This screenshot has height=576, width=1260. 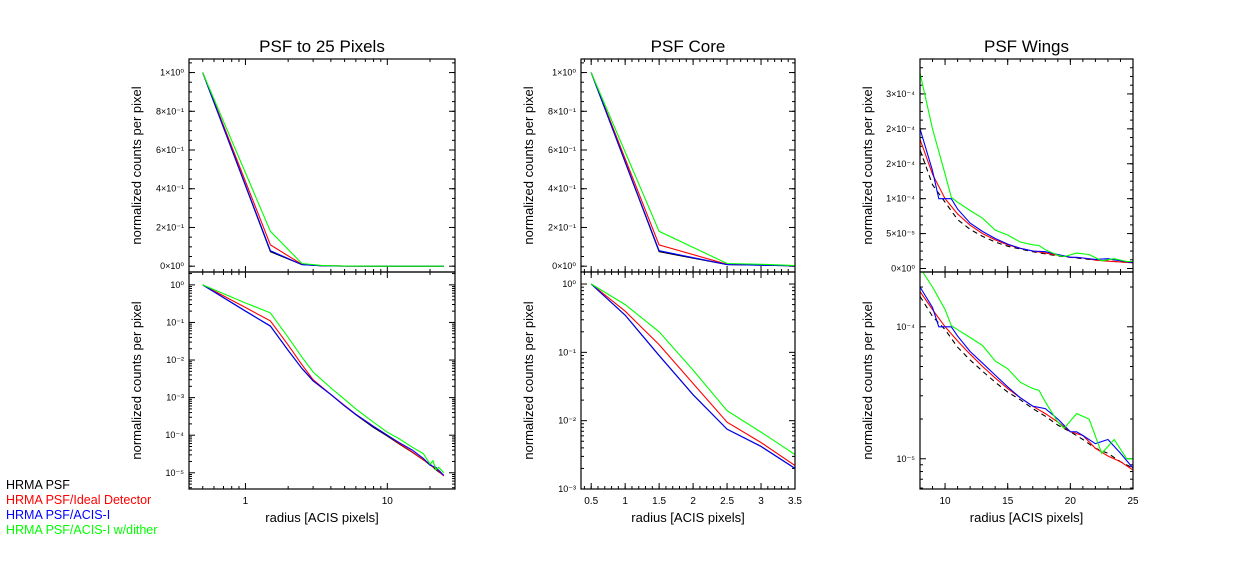 What do you see at coordinates (175, 322) in the screenshot?
I see `psf25-log-ytick-label-1: 10⁻¹` at bounding box center [175, 322].